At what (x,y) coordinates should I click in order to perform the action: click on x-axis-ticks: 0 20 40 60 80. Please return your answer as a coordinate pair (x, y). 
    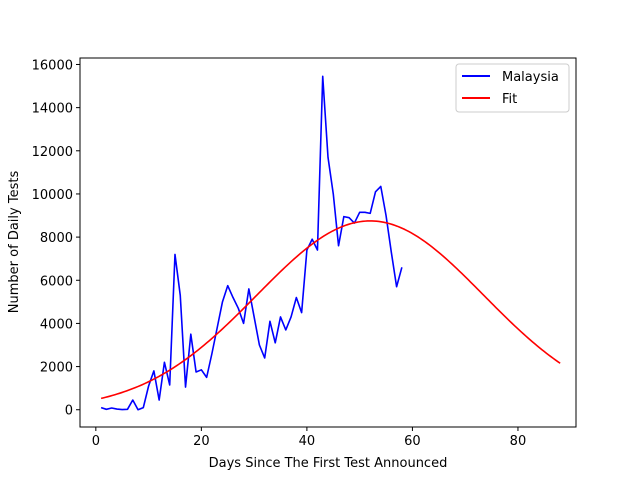
    Looking at the image, I should click on (309, 438).